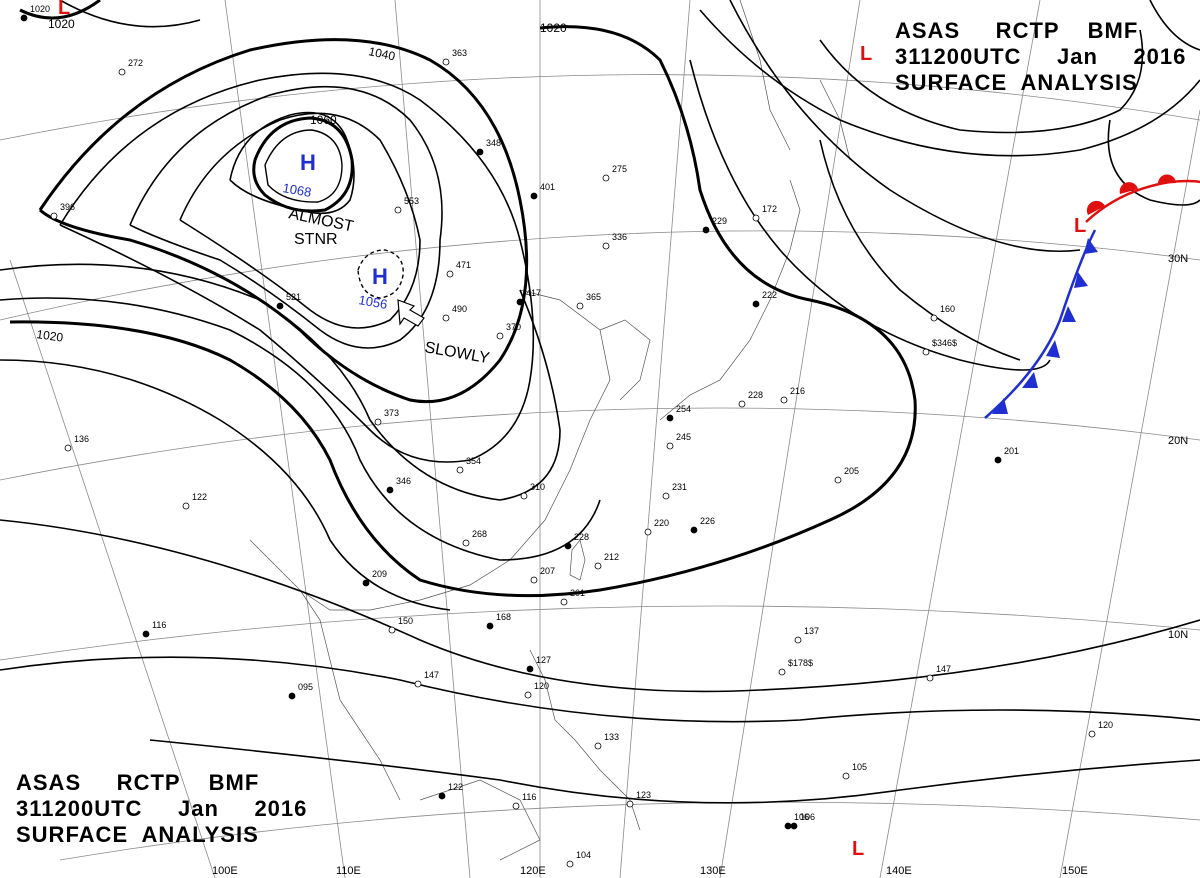 The width and height of the screenshot is (1200, 878). I want to click on station-pressure: 471, so click(463, 265).